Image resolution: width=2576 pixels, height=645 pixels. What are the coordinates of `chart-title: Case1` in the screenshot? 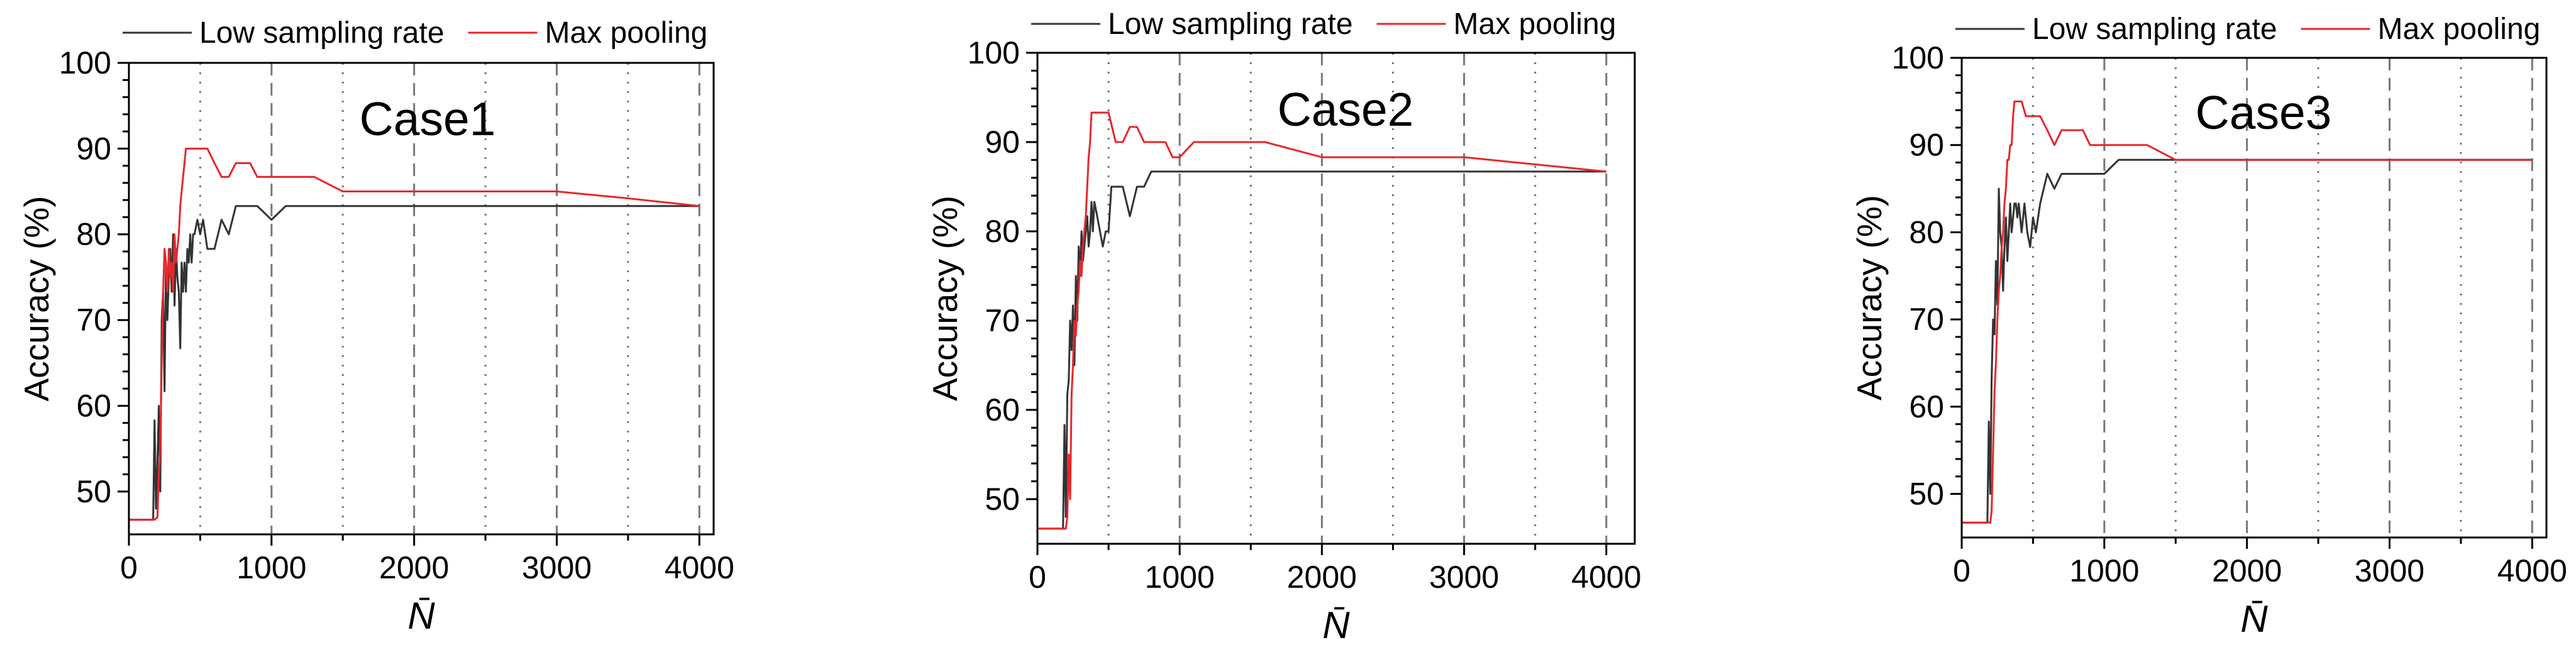 It's located at (428, 118).